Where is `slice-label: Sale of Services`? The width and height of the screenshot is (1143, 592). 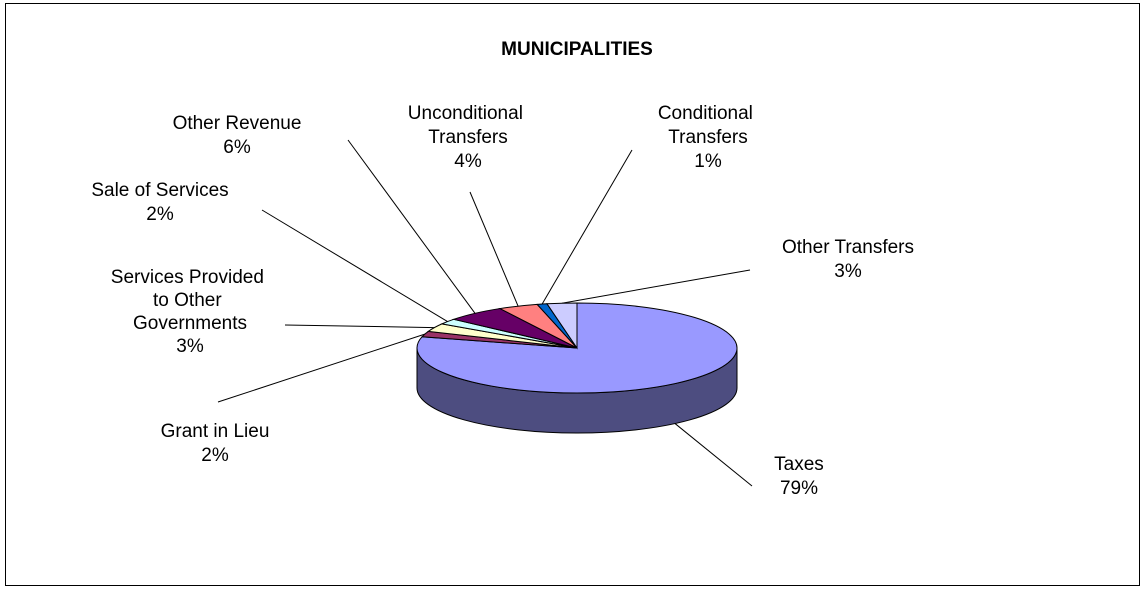
slice-label: Sale of Services is located at coordinates (159, 190).